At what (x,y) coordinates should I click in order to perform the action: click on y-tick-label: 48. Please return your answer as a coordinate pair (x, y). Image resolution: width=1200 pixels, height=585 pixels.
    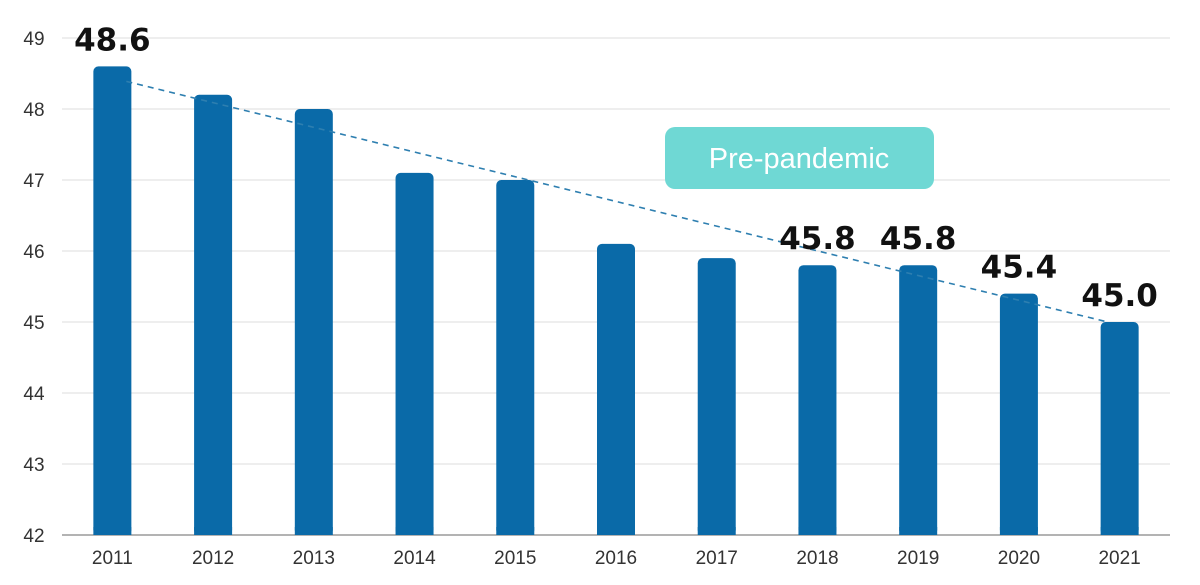
    Looking at the image, I should click on (33, 110).